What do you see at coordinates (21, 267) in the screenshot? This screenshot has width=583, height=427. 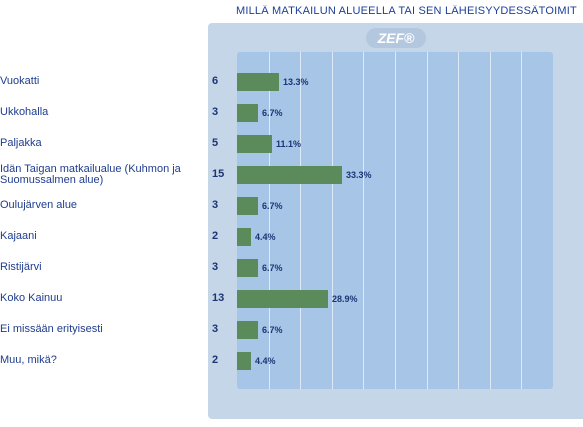 I see `category-label: Ristijärvi` at bounding box center [21, 267].